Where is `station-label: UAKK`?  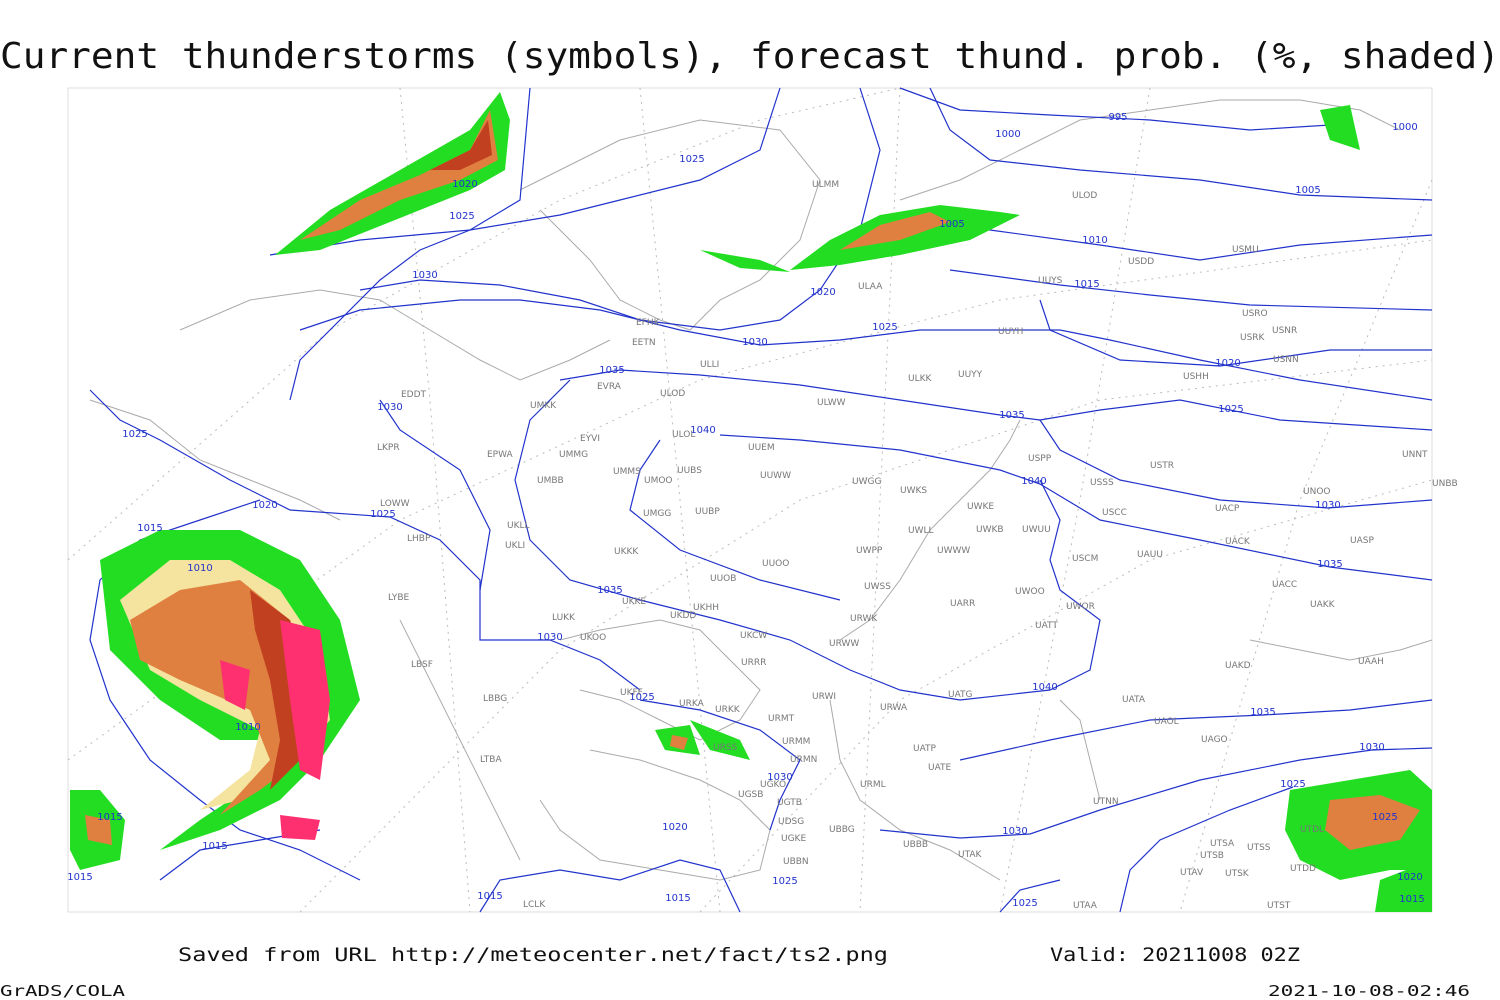 station-label: UAKK is located at coordinates (1323, 605).